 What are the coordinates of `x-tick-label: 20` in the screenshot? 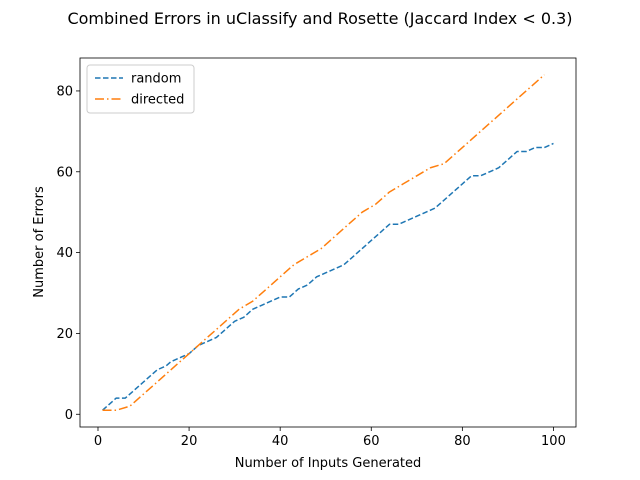 It's located at (189, 441).